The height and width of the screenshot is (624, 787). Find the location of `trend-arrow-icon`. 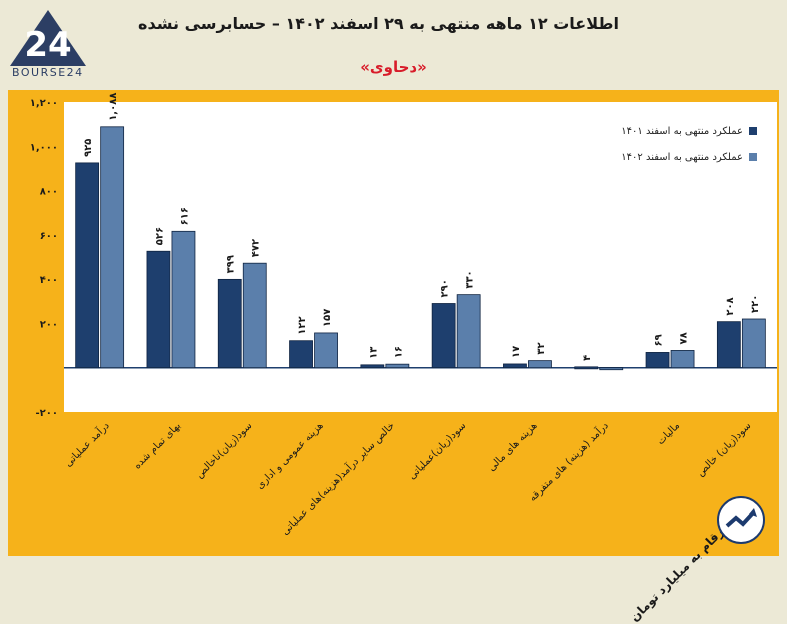

trend-arrow-icon is located at coordinates (741, 518).